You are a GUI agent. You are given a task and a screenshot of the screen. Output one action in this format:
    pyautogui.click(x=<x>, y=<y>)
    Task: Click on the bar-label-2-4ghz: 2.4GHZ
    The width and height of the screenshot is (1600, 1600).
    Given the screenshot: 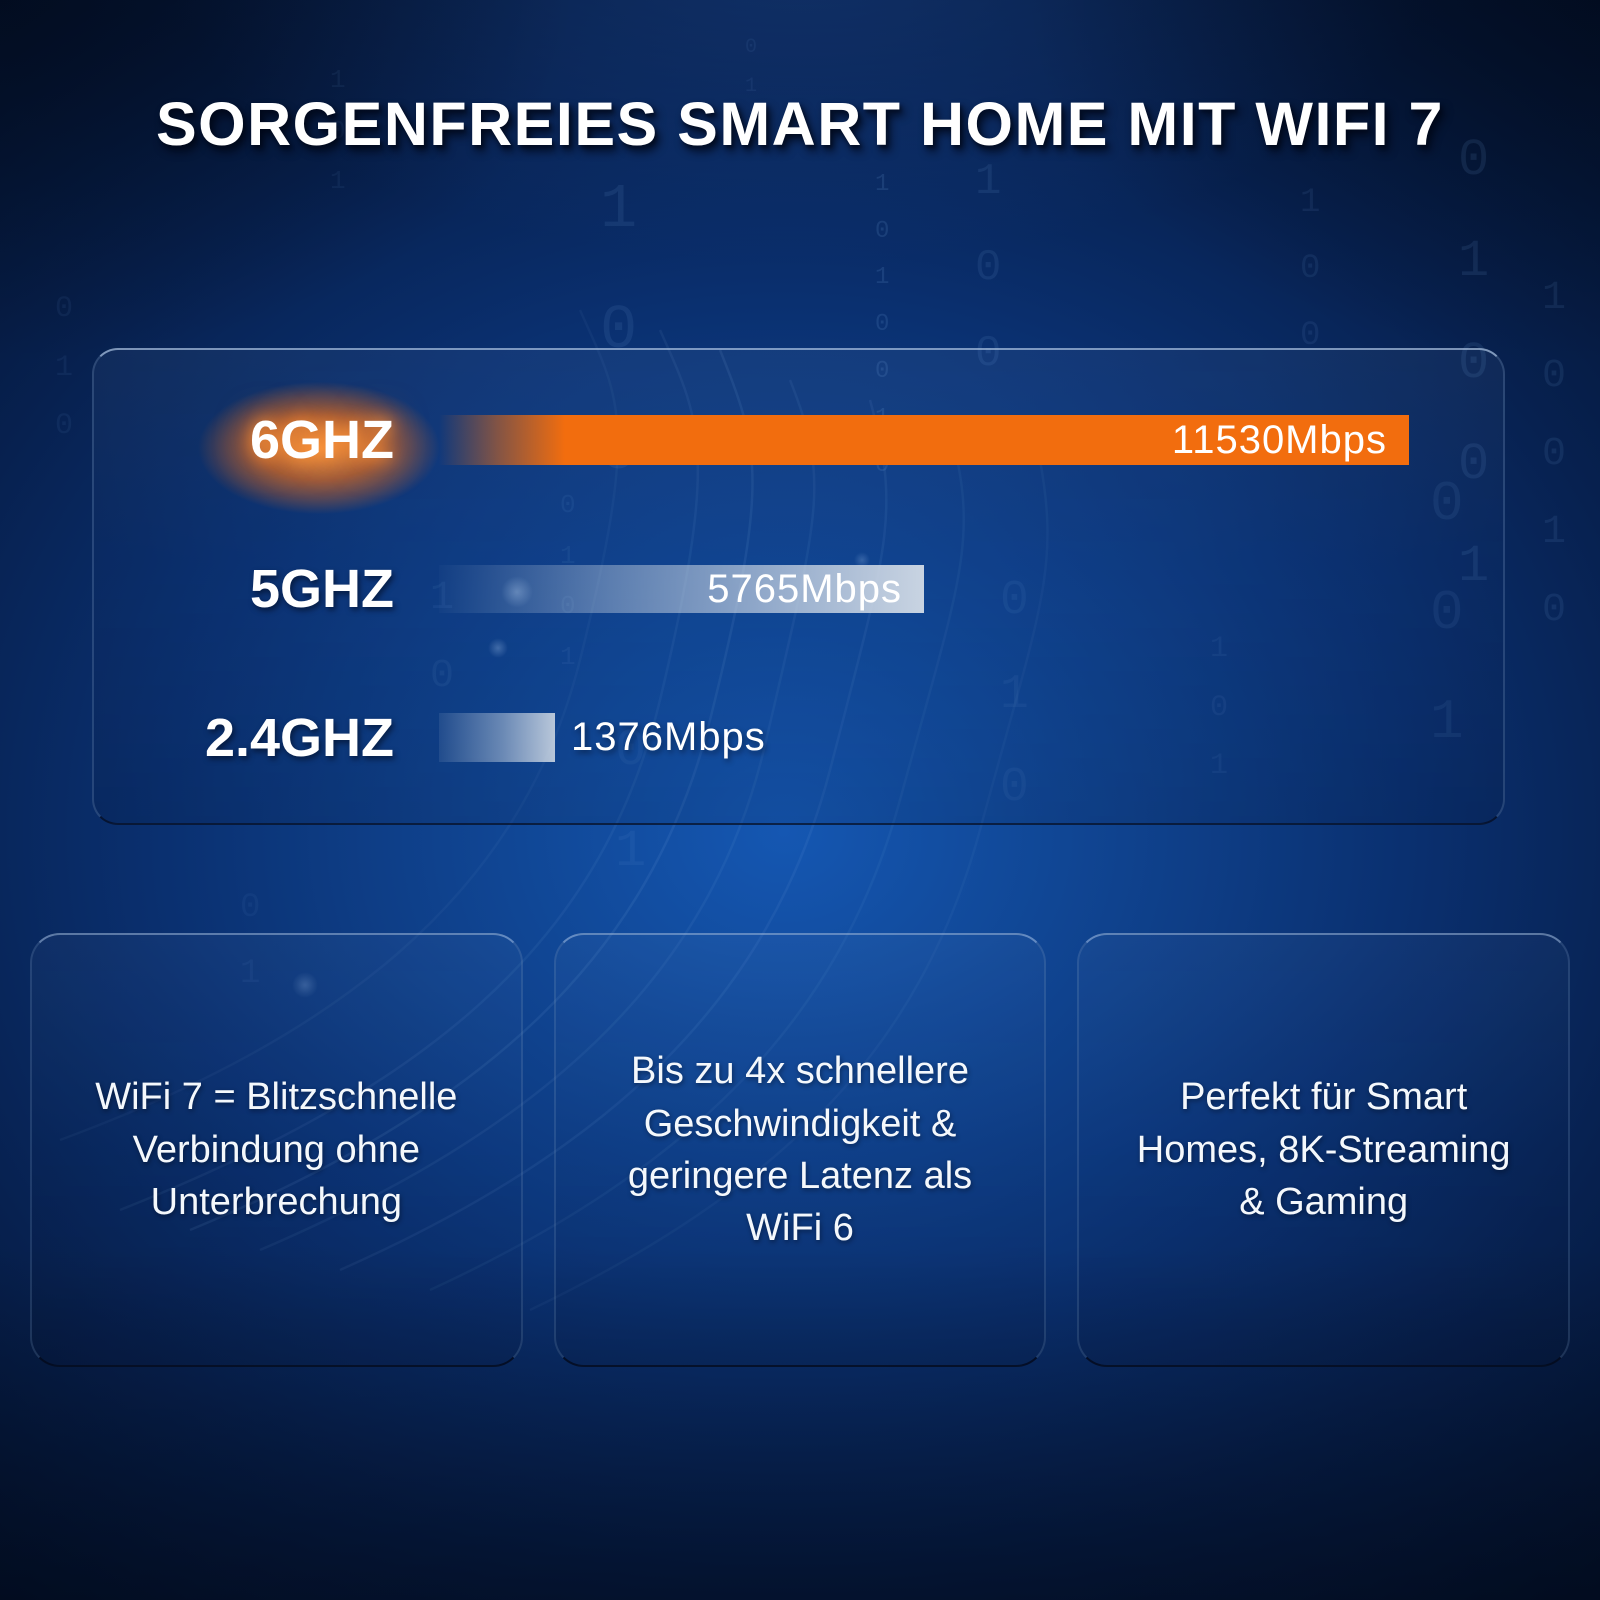 What is the action you would take?
    pyautogui.click(x=299, y=737)
    